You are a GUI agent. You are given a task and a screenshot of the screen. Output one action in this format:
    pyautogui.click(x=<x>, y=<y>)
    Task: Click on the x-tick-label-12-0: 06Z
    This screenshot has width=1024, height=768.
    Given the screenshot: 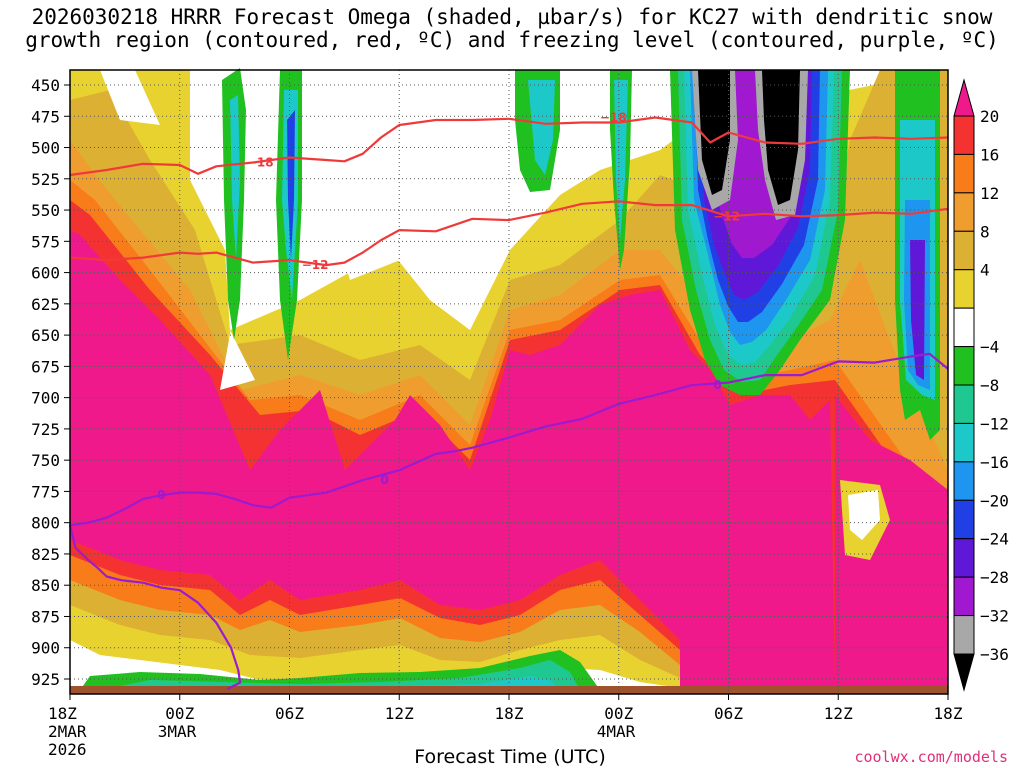 What is the action you would take?
    pyautogui.click(x=289, y=713)
    